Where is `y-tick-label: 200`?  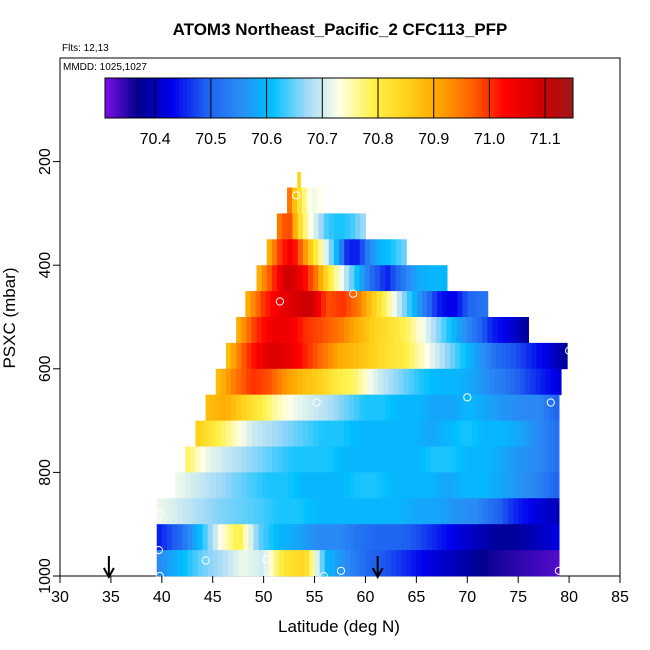
y-tick-label: 200 is located at coordinates (45, 161).